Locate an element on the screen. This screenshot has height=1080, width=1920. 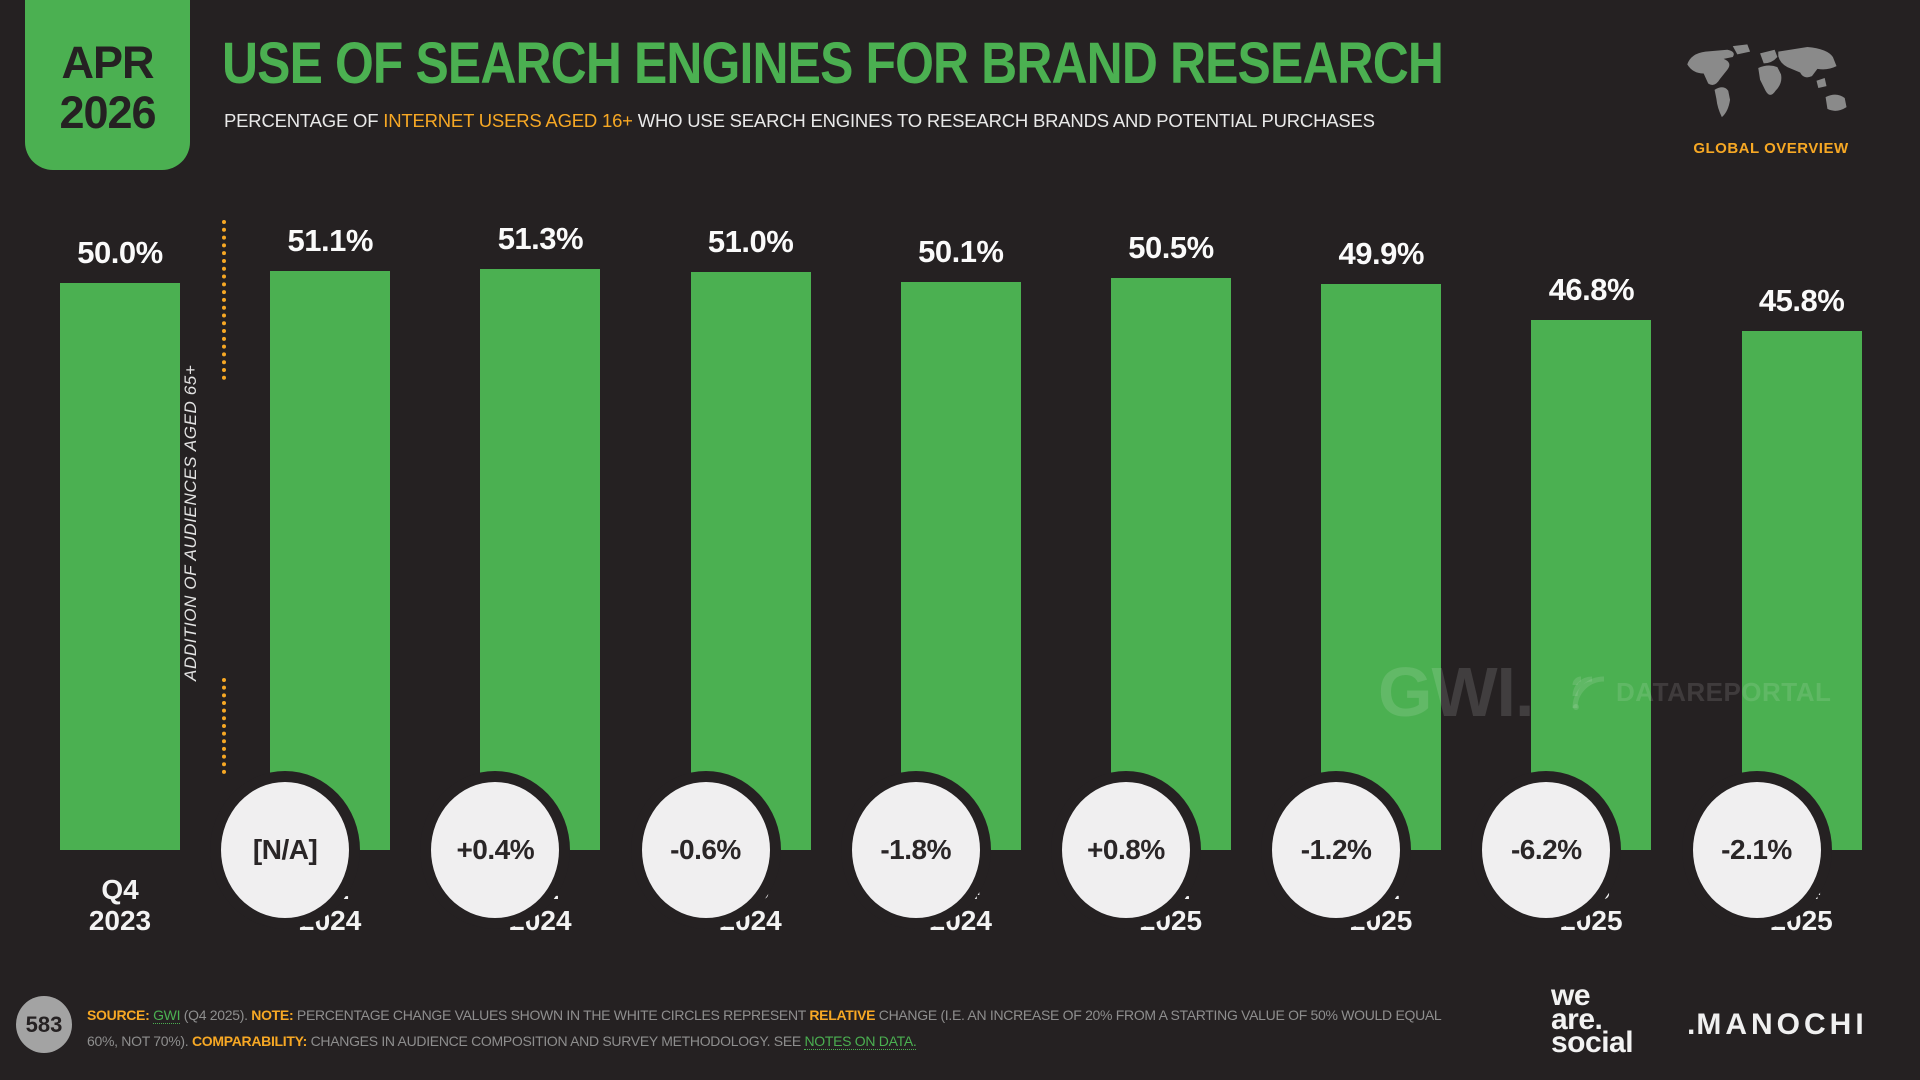
page-title: USE OF SEARCH ENGINES FOR BRAND RESEARCH is located at coordinates (833, 63).